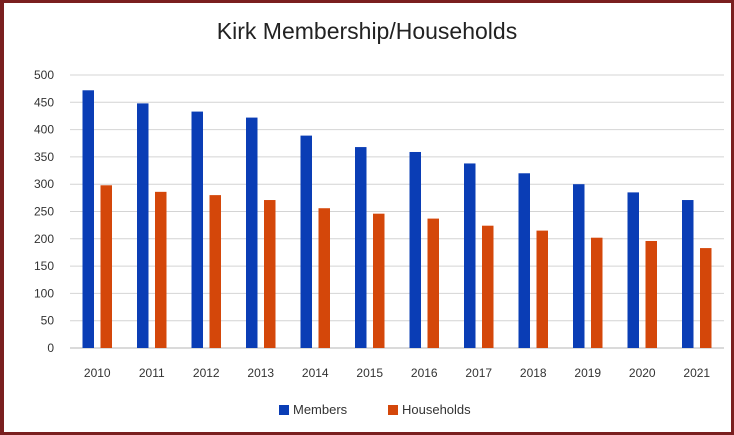 Image resolution: width=734 pixels, height=435 pixels. What do you see at coordinates (315, 373) in the screenshot?
I see `x-tick-label: 2014` at bounding box center [315, 373].